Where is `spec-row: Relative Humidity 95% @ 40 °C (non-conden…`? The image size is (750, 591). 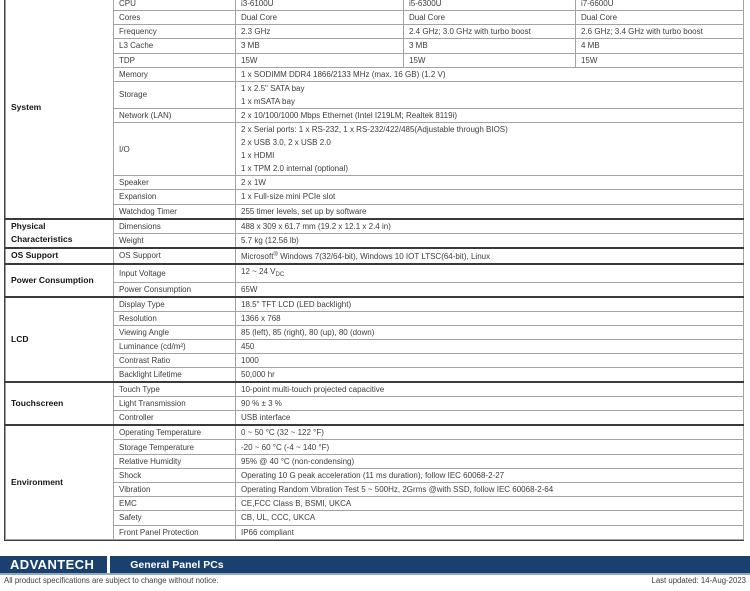 spec-row: Relative Humidity 95% @ 40 °C (non-conden… is located at coordinates (375, 461).